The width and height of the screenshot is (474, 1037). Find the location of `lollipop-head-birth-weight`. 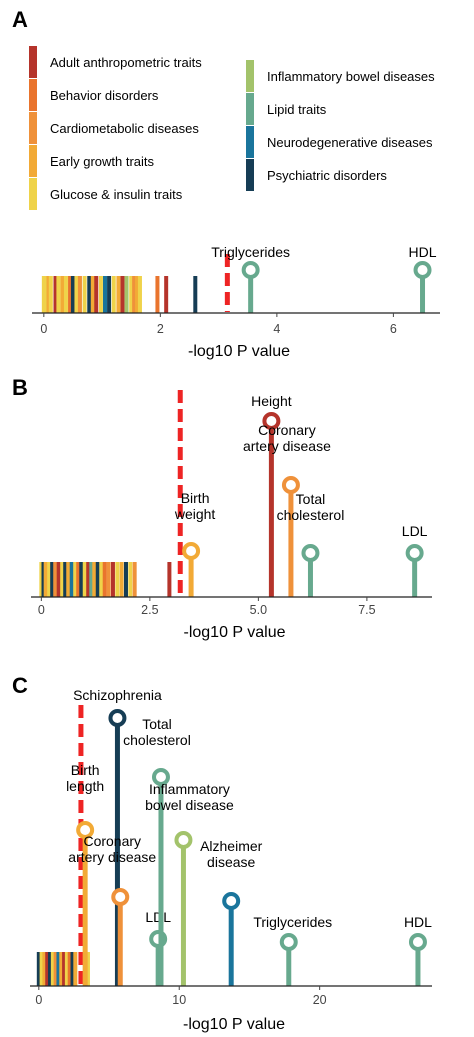

lollipop-head-birth-weight is located at coordinates (191, 551).